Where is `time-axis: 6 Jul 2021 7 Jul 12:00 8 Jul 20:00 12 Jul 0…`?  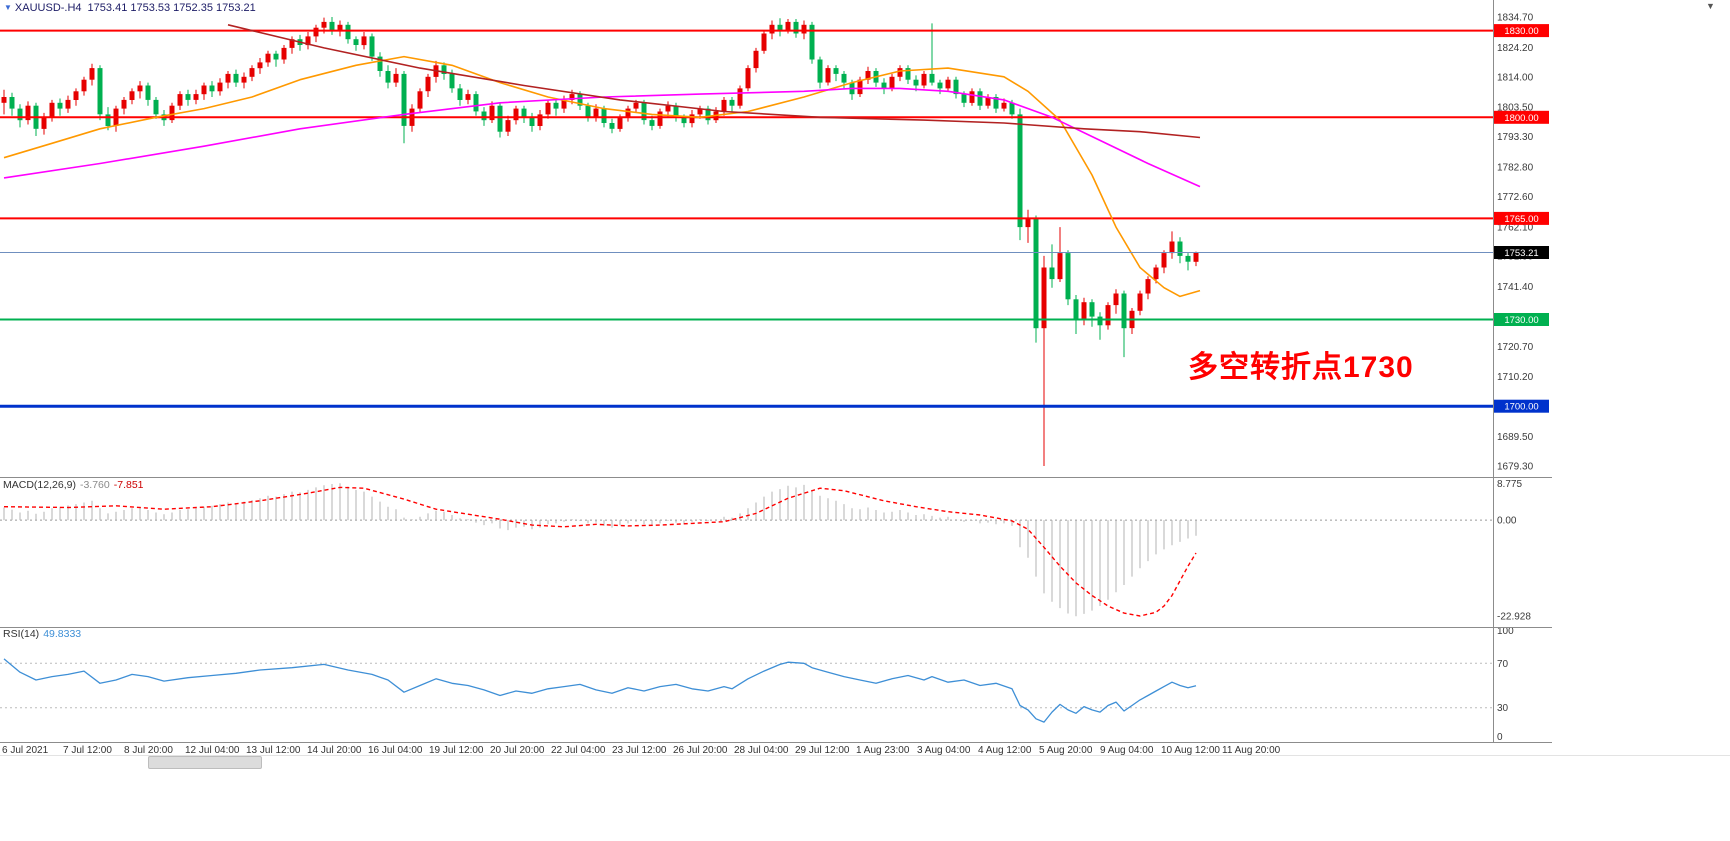 time-axis: 6 Jul 2021 7 Jul 12:00 8 Jul 20:00 12 Jul 0… is located at coordinates (641, 750).